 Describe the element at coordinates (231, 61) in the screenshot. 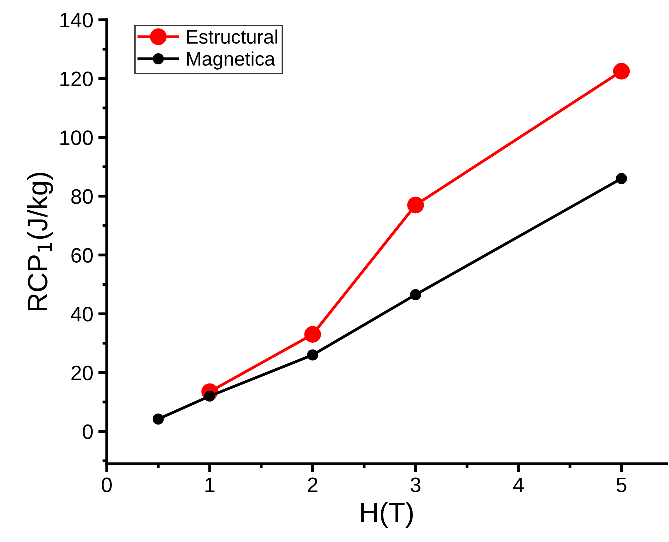

I see `legend-label: Magnetica` at that location.